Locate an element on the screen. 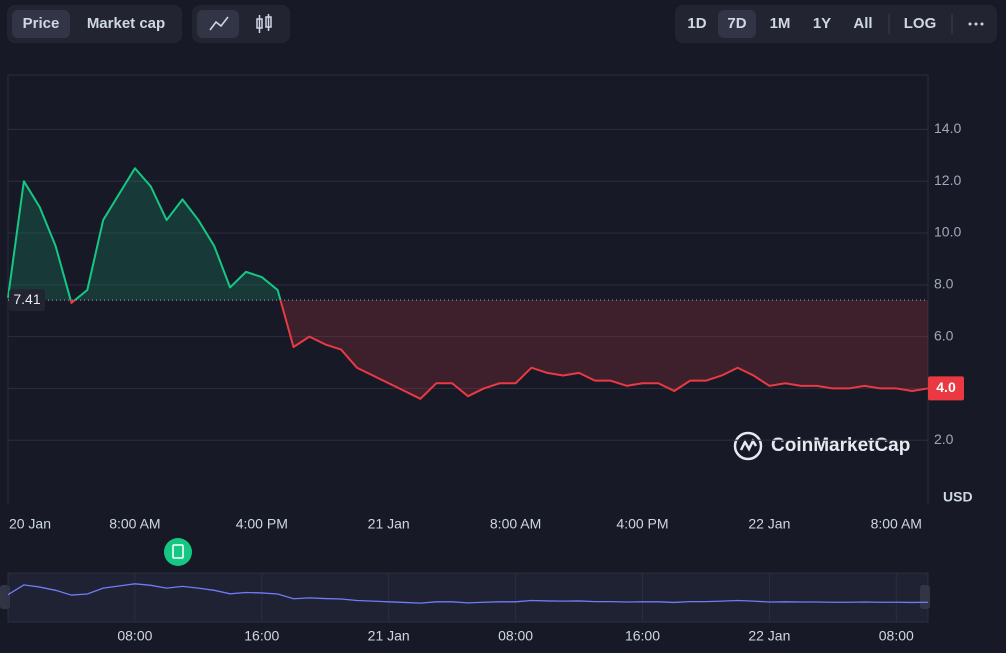 Image resolution: width=1006 pixels, height=653 pixels. baseline-label: 7.41 is located at coordinates (26, 299).